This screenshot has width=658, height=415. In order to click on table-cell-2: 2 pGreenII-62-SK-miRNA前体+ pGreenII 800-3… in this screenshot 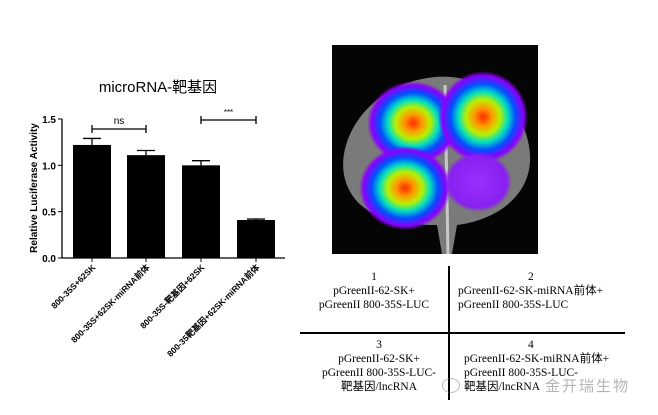, I will do `click(553, 291)`.